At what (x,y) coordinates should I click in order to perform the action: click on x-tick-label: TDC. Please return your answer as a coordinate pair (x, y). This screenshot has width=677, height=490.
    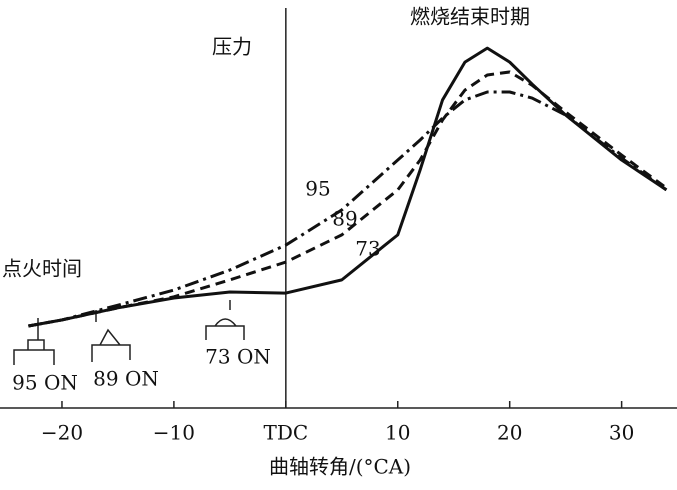
    Looking at the image, I should click on (285, 433).